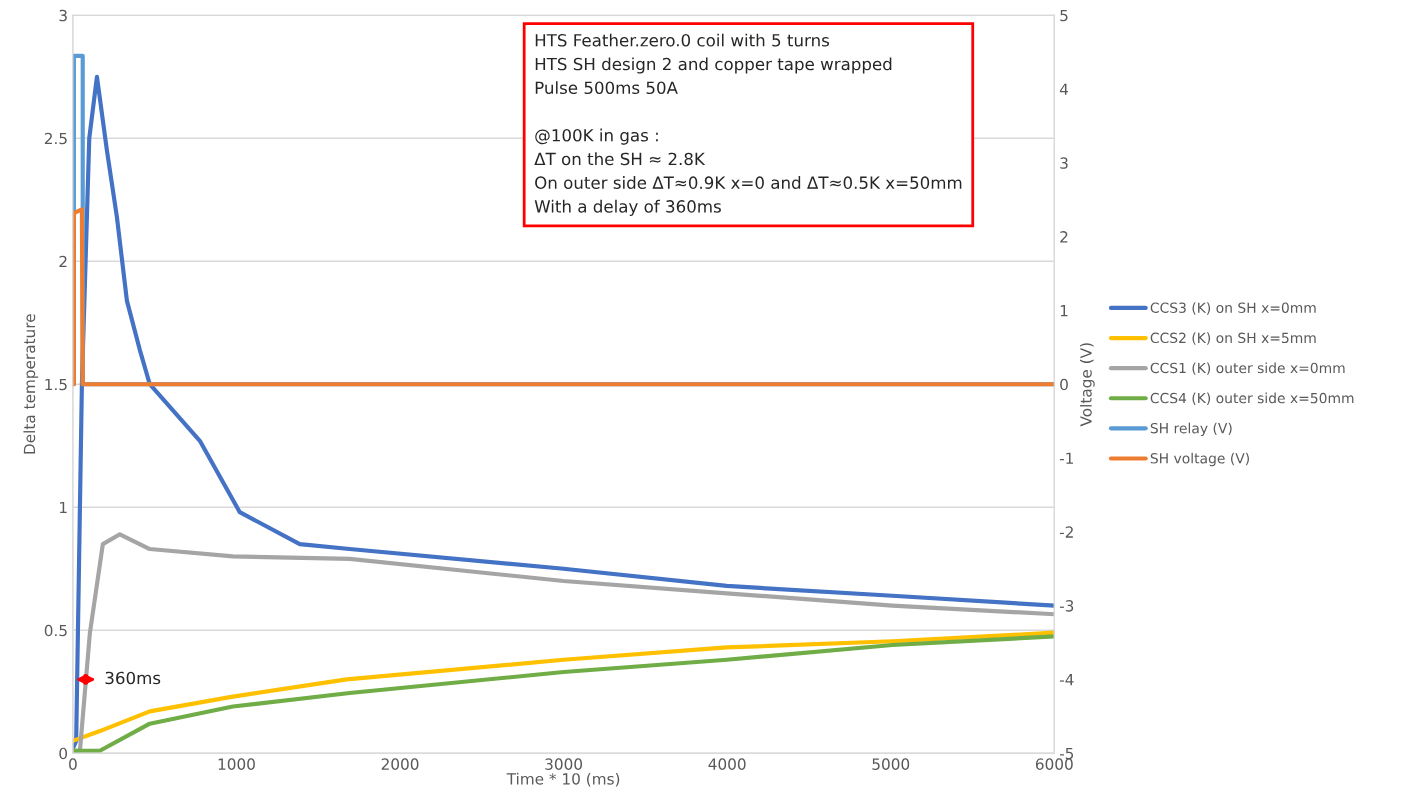 The image size is (1402, 803). I want to click on x-axis-title: Time * 10 (ms), so click(563, 779).